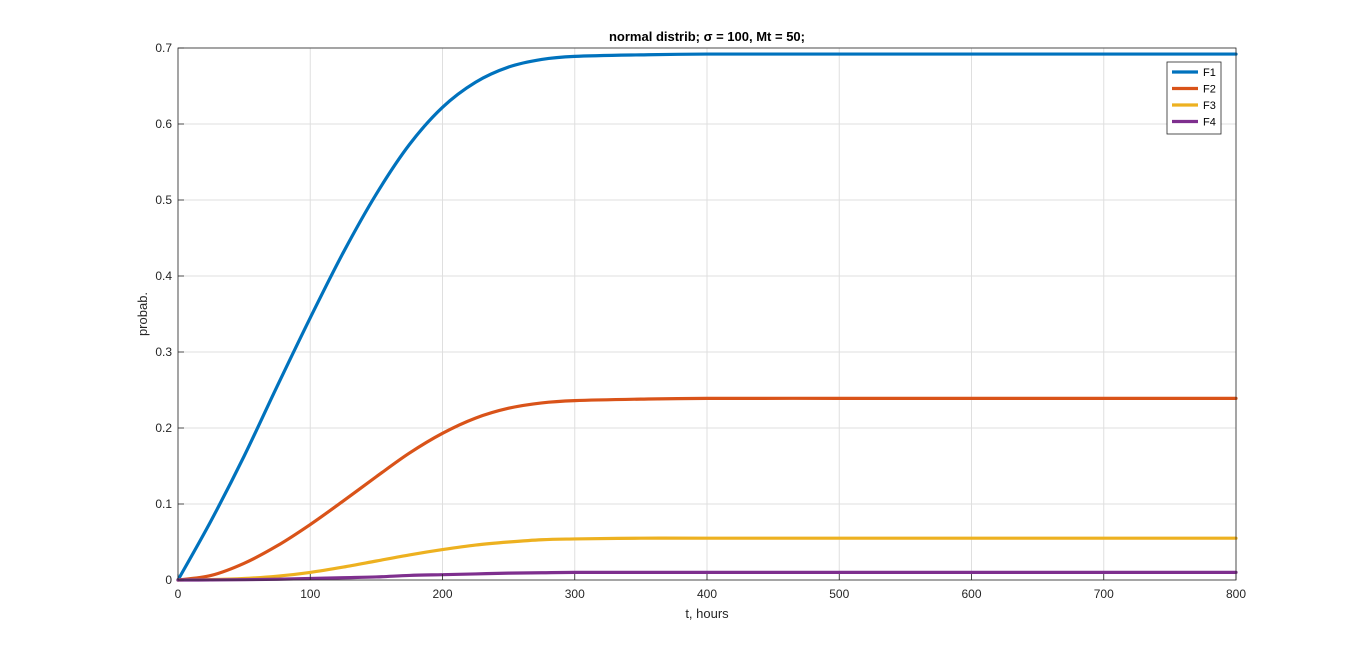 The width and height of the screenshot is (1366, 651). Describe the element at coordinates (575, 594) in the screenshot. I see `x-tick-label: 300` at that location.